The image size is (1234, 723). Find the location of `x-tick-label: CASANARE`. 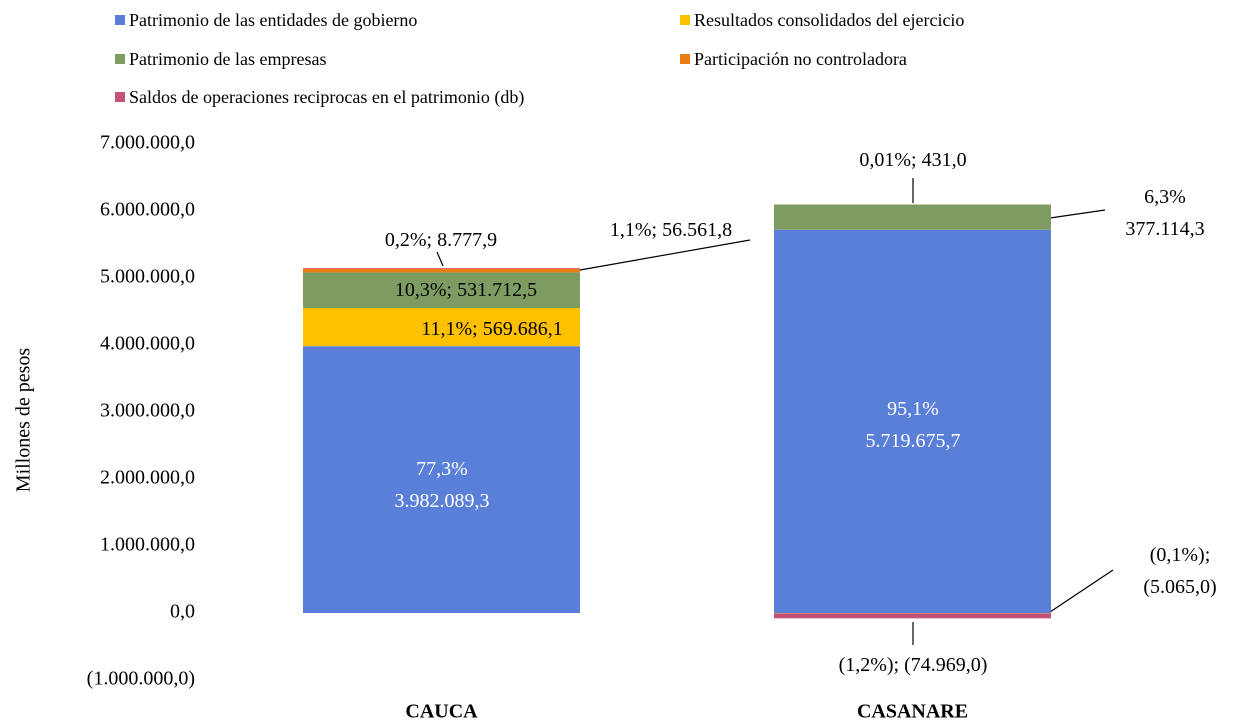

x-tick-label: CASANARE is located at coordinates (912, 712).